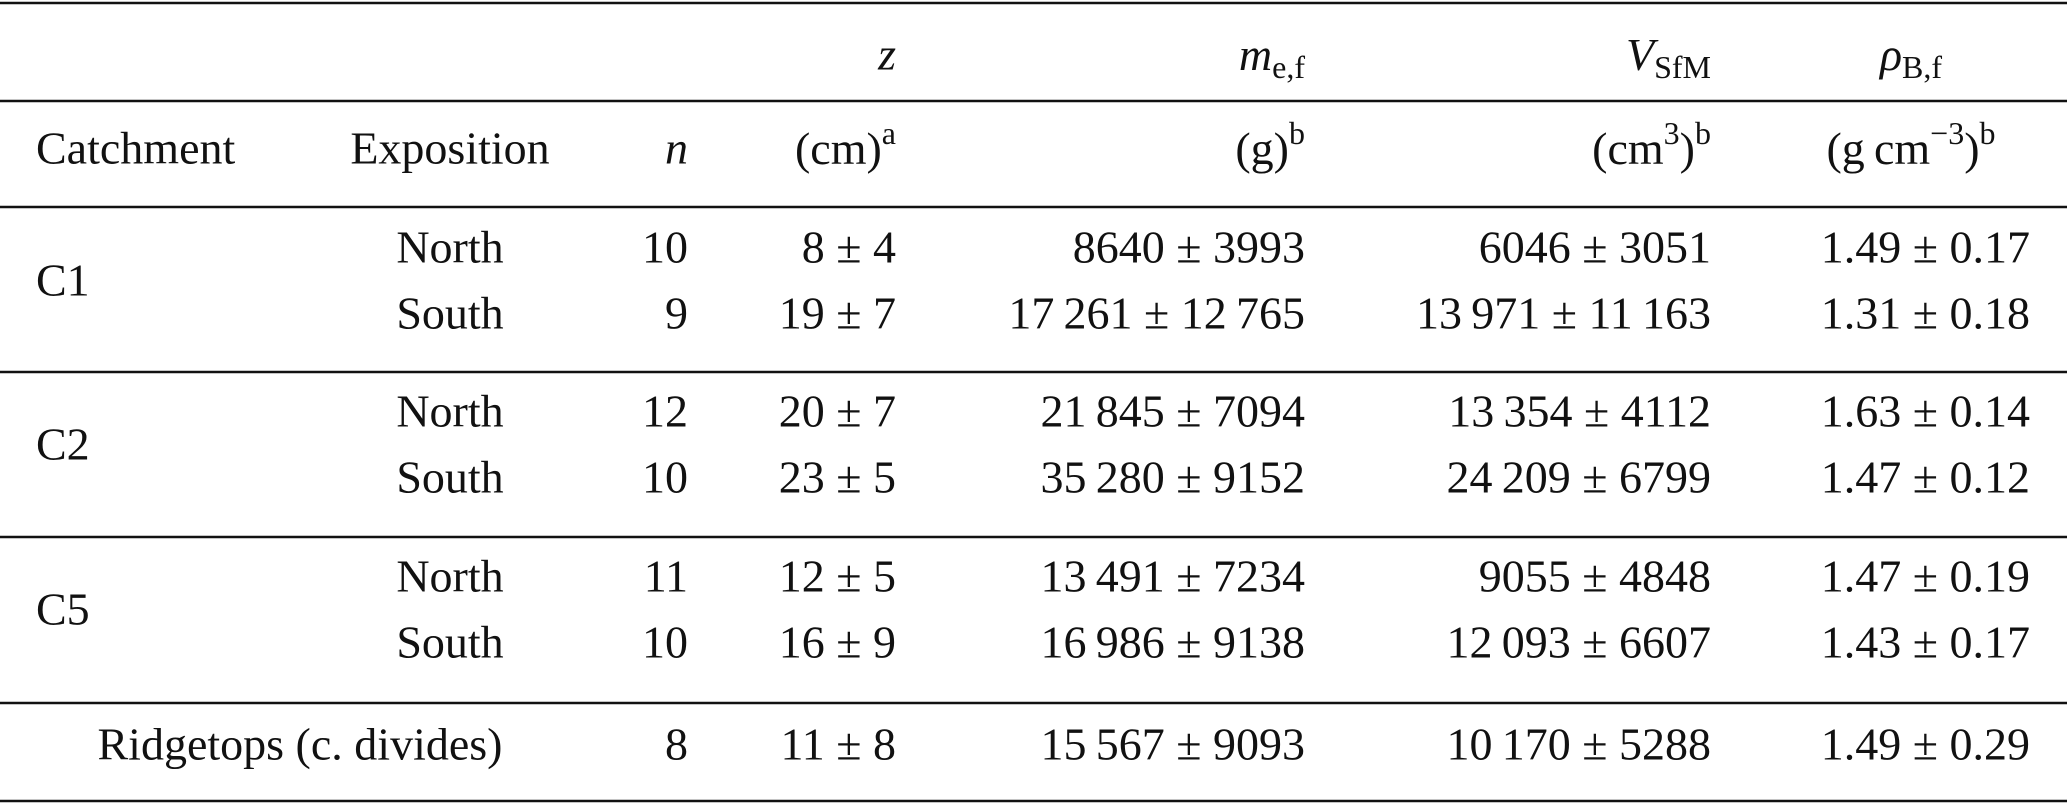  I want to click on header-symbol: VSfM, so click(1668, 57).